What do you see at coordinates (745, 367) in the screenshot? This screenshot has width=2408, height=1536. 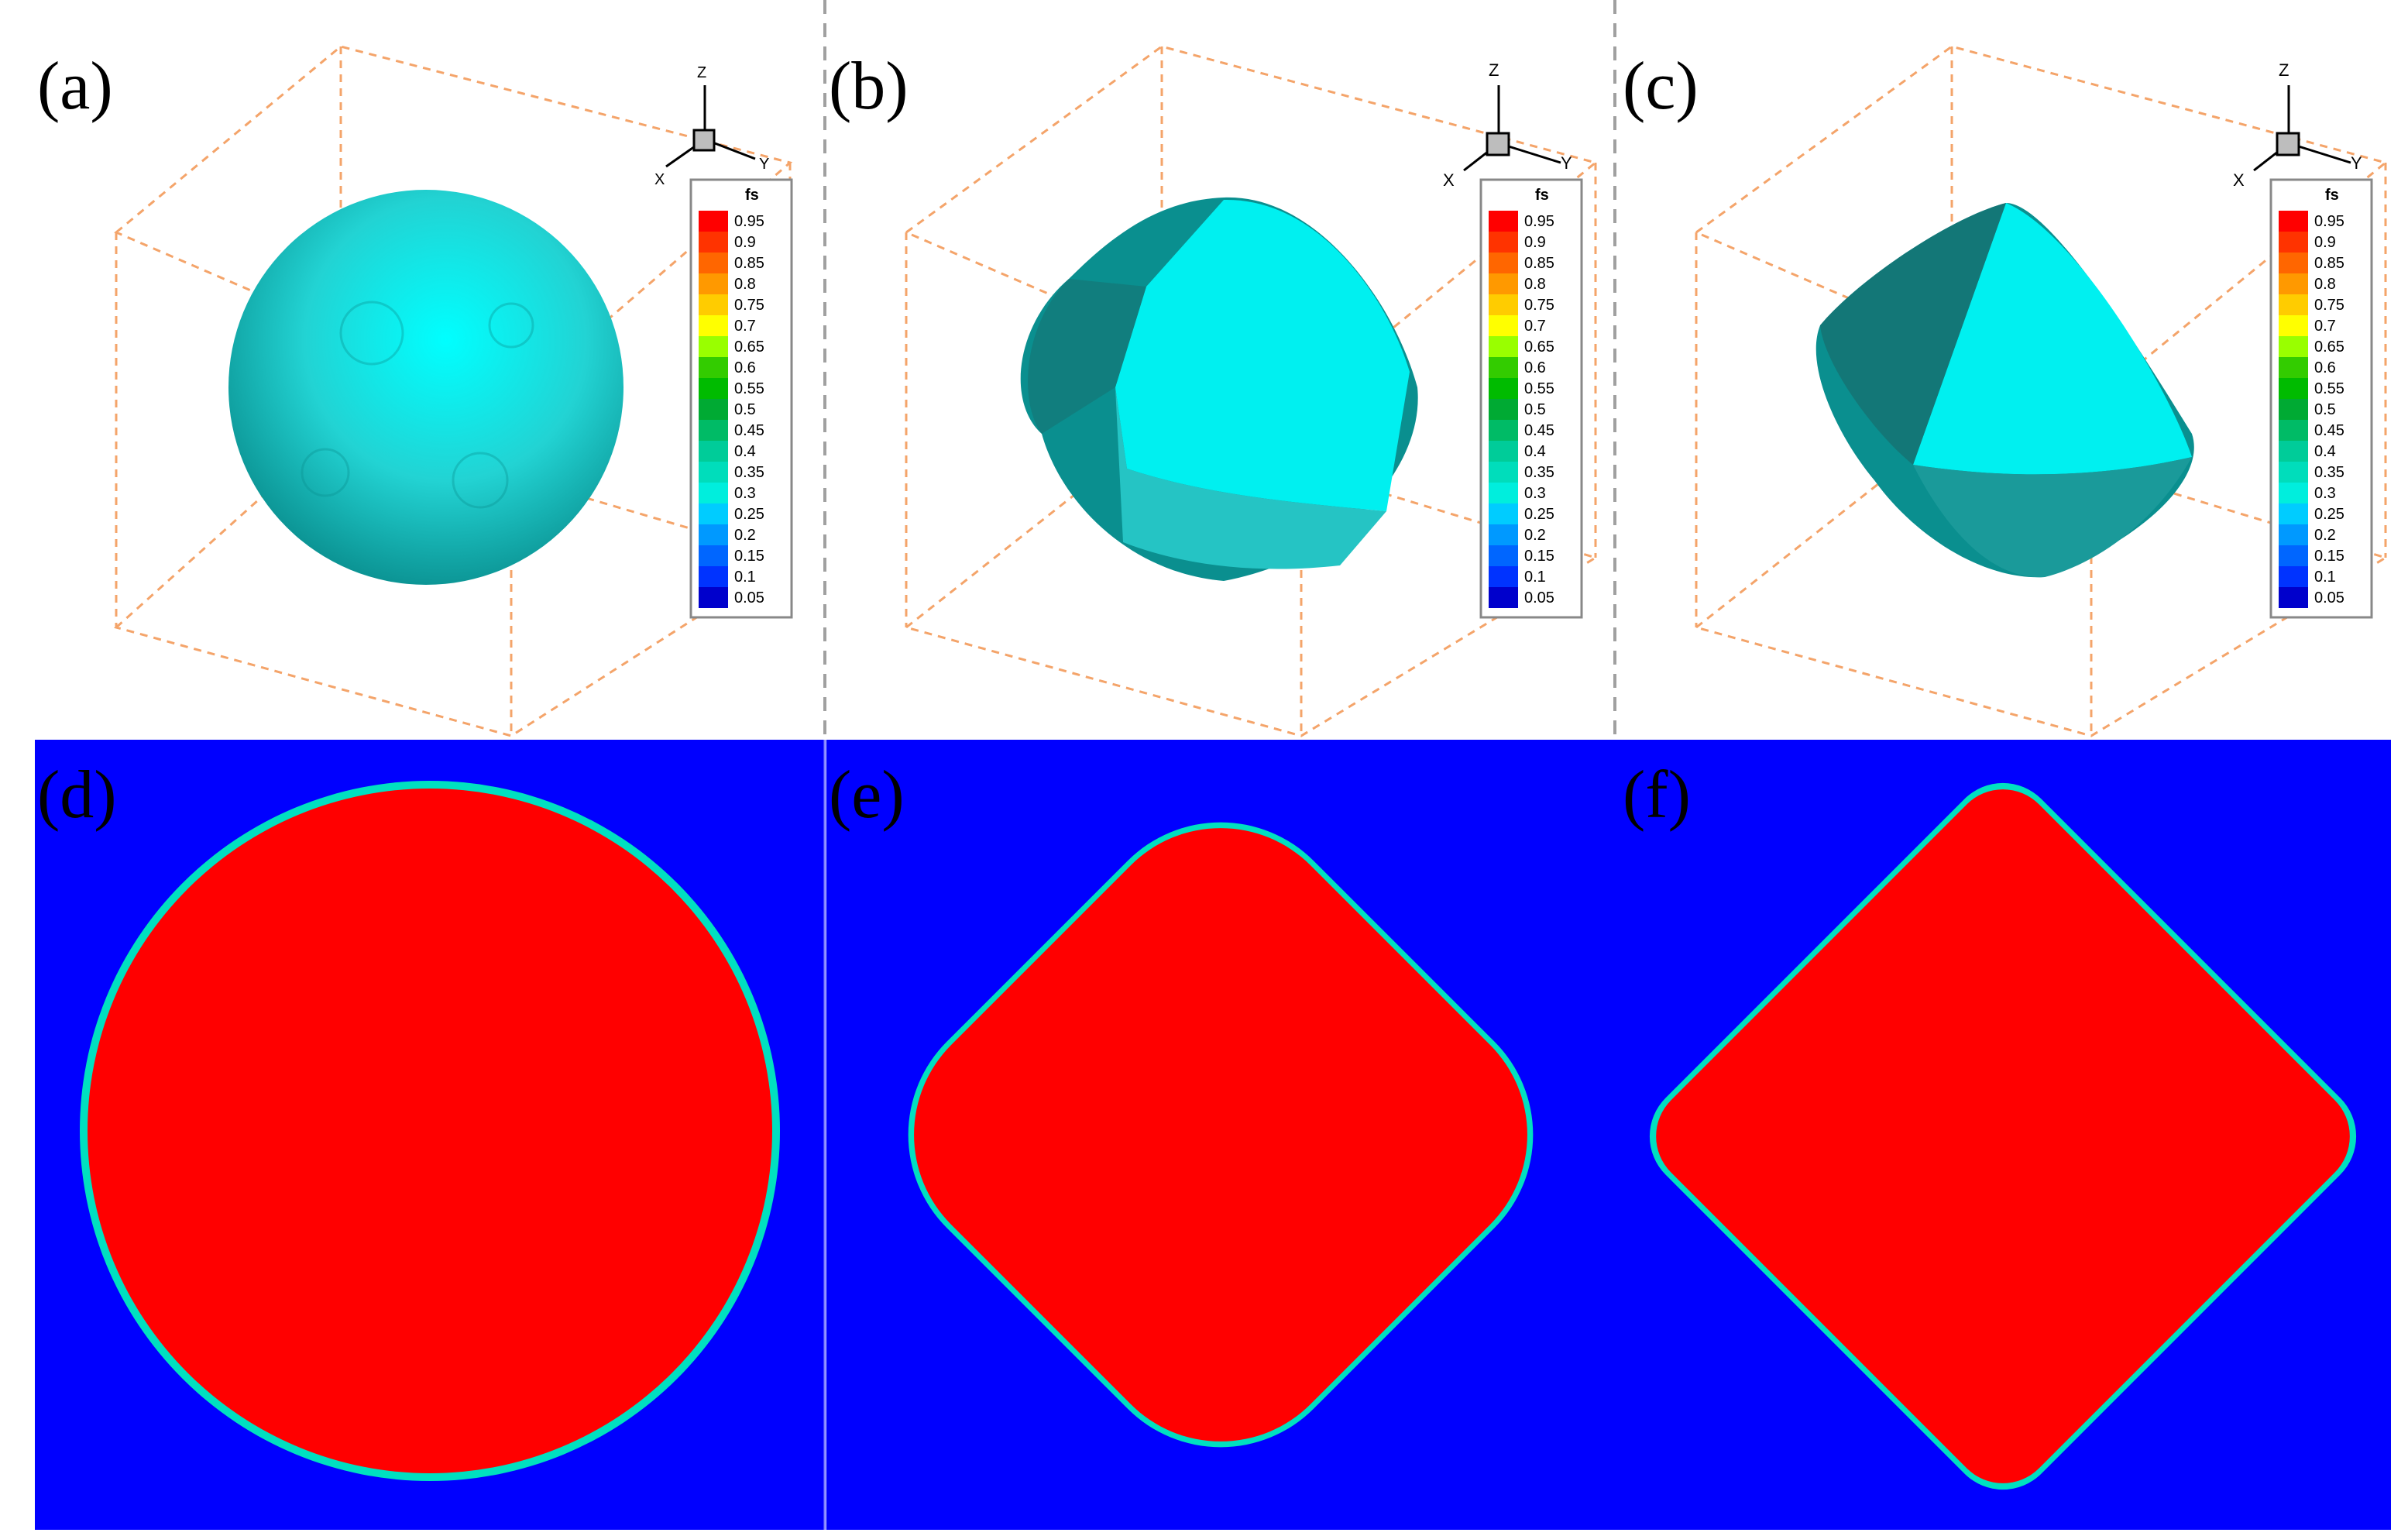 I see `legend-value: 0.6` at bounding box center [745, 367].